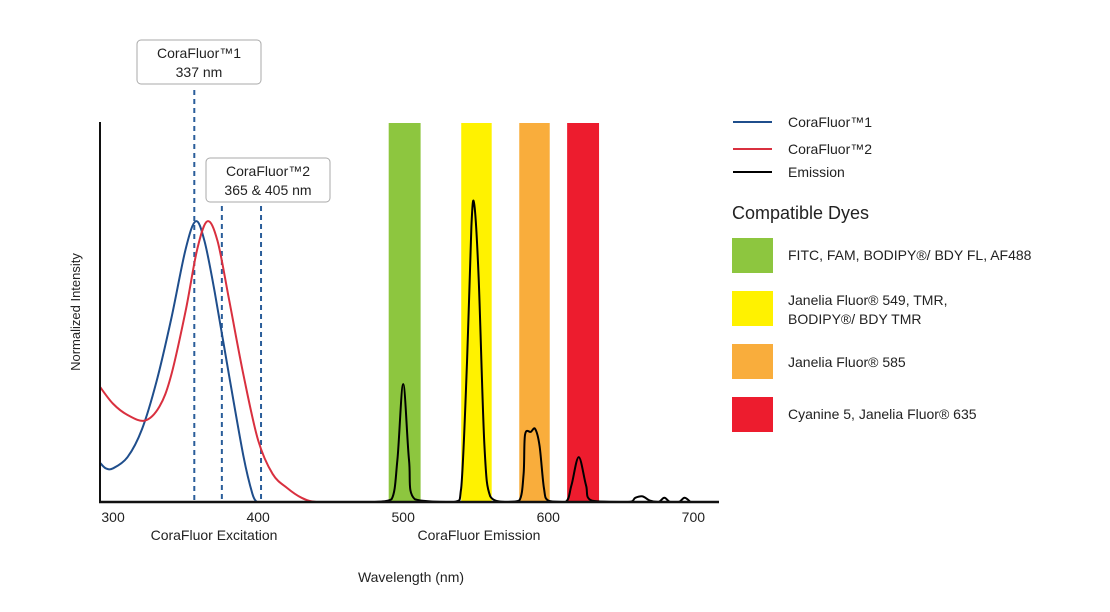  What do you see at coordinates (199, 62) in the screenshot?
I see `annotation-corafluor1: CoraFluor™1 337 nm` at bounding box center [199, 62].